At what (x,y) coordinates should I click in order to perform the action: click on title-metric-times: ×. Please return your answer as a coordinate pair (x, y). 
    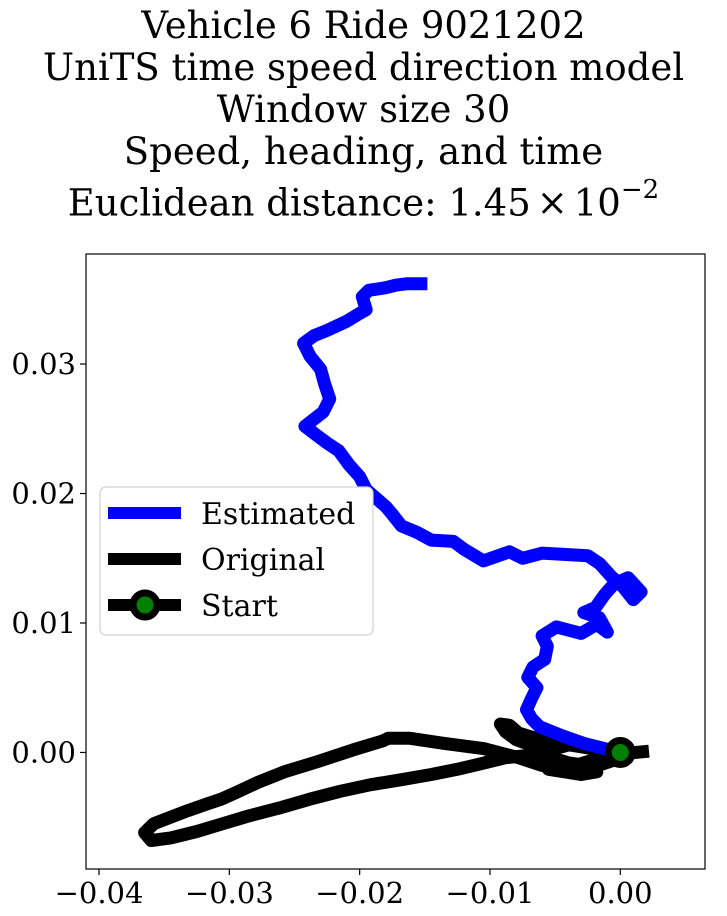
    Looking at the image, I should click on (552, 203).